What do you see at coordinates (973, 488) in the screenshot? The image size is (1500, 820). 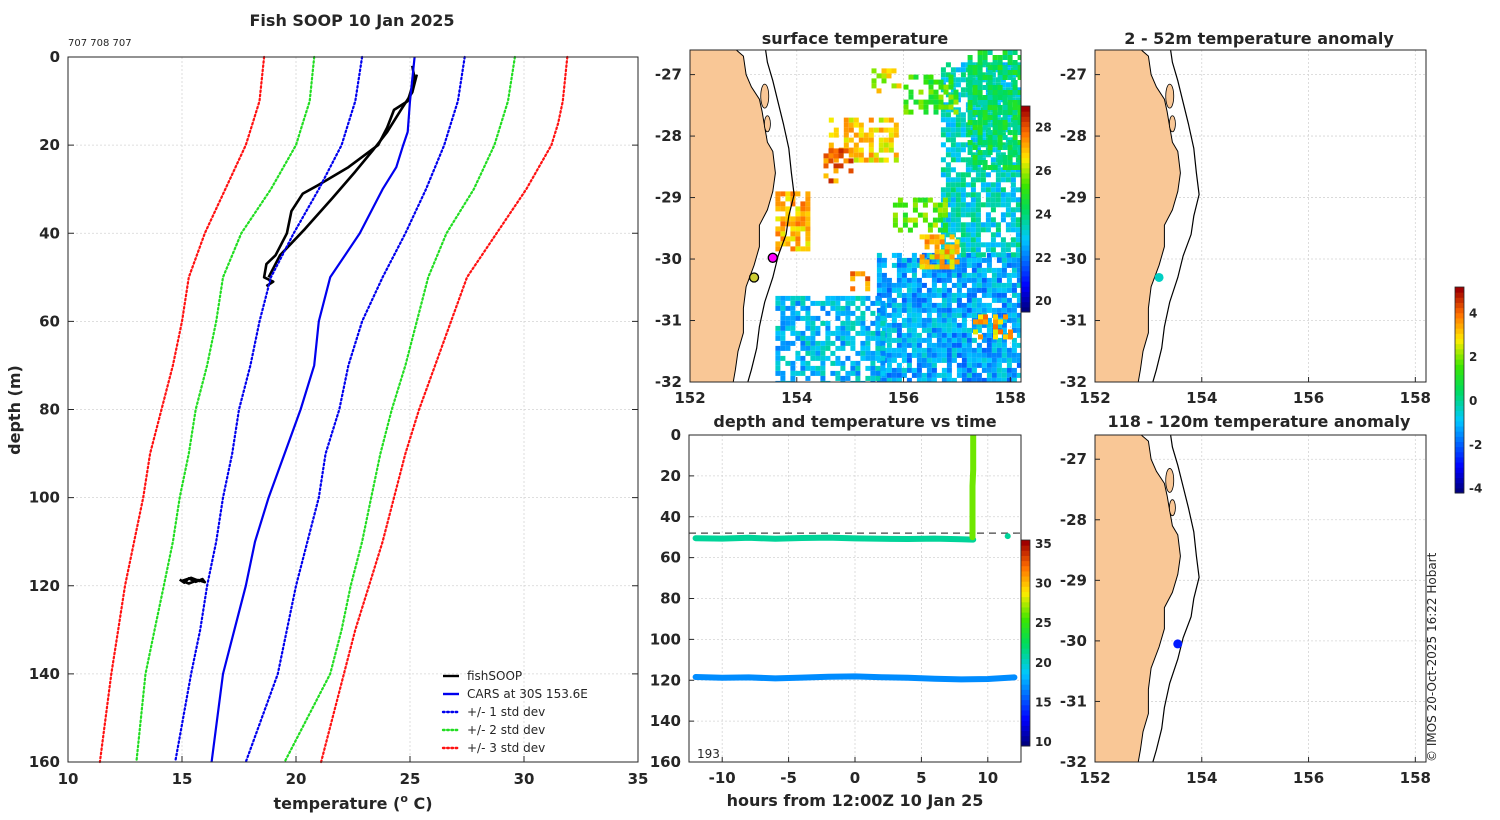 I see `series-ascent` at bounding box center [973, 488].